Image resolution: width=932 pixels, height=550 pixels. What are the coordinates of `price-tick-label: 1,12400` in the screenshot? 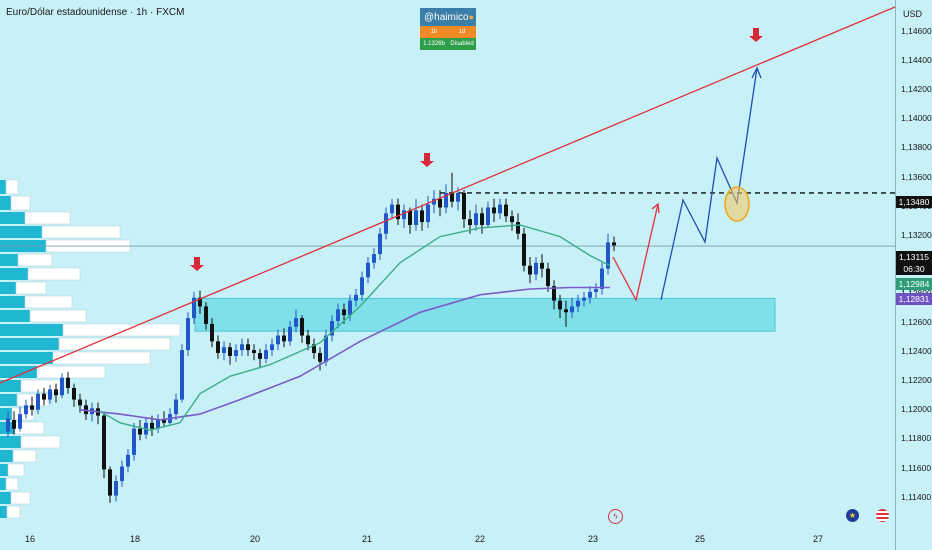 It's located at (916, 351).